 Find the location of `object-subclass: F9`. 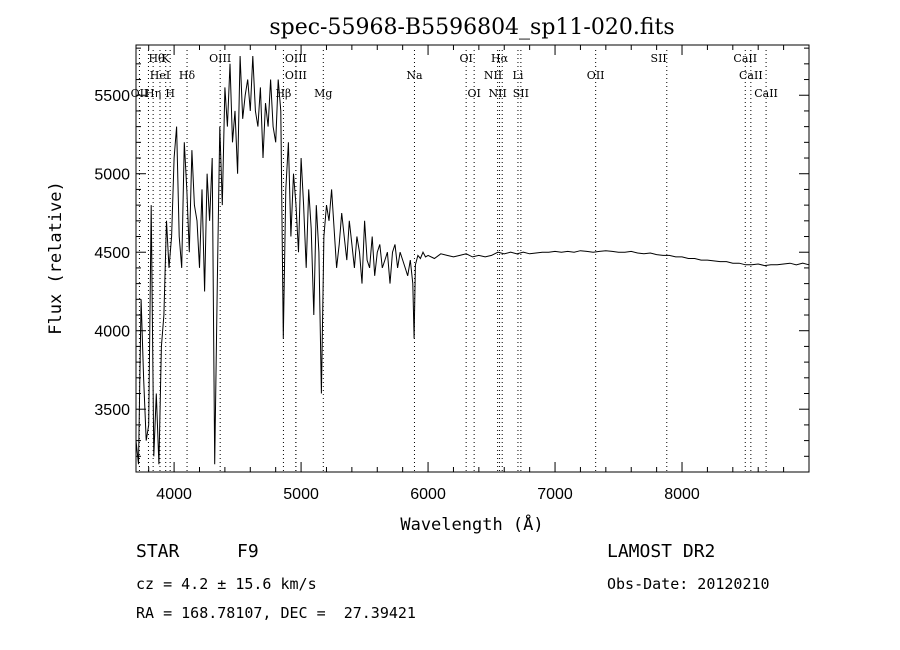

object-subclass: F9 is located at coordinates (248, 551).